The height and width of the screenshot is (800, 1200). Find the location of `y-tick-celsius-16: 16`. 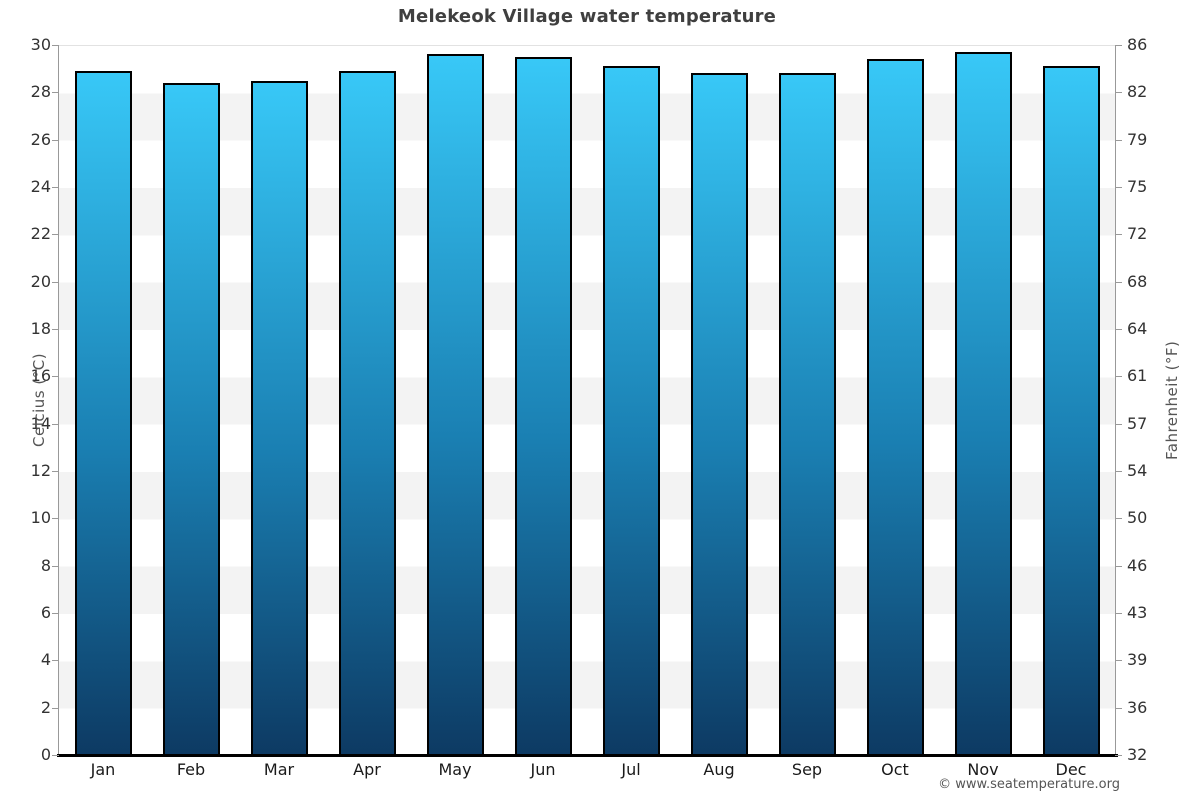

y-tick-celsius-16: 16 is located at coordinates (40, 376).